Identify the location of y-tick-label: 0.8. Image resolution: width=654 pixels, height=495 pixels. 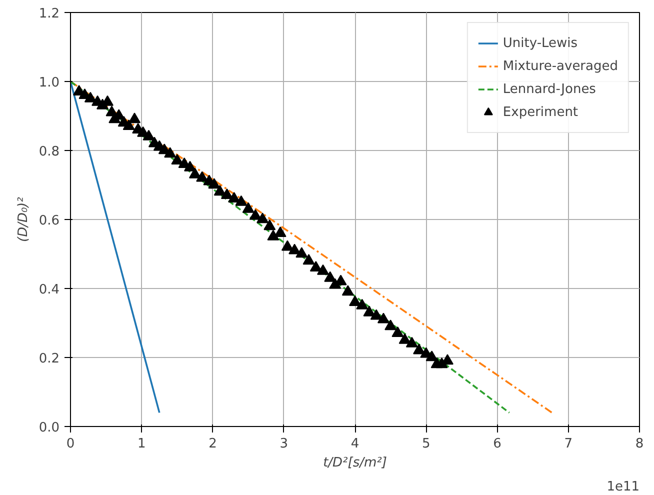
(49, 152).